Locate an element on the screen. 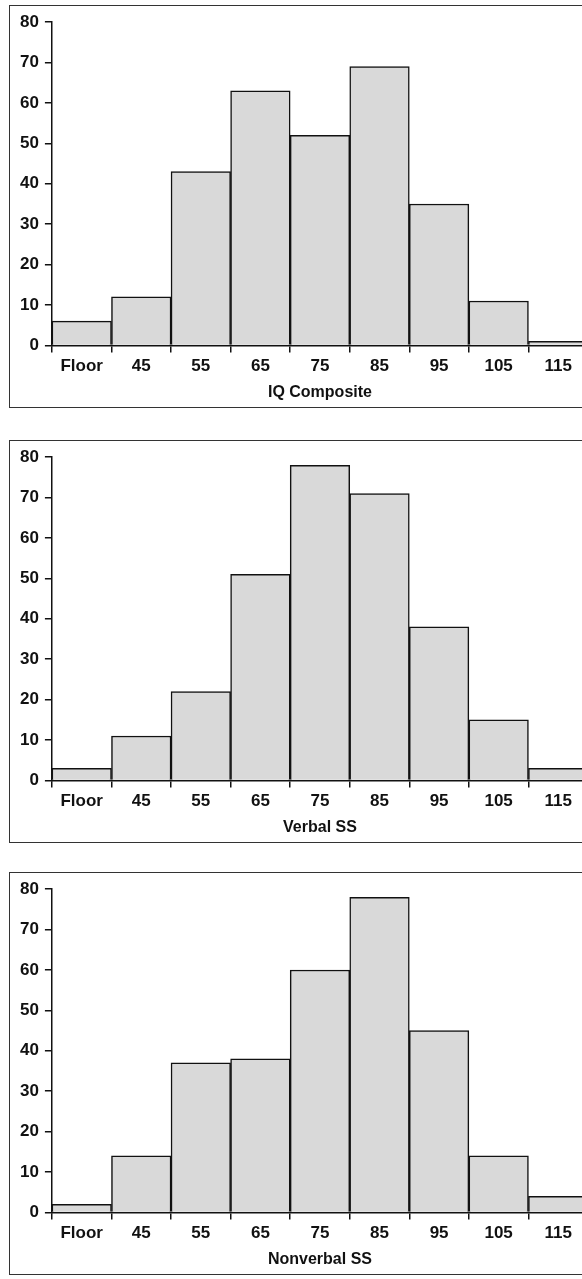 Image resolution: width=582 pixels, height=1279 pixels. x-axis-title: IQ Composite is located at coordinates (320, 391).